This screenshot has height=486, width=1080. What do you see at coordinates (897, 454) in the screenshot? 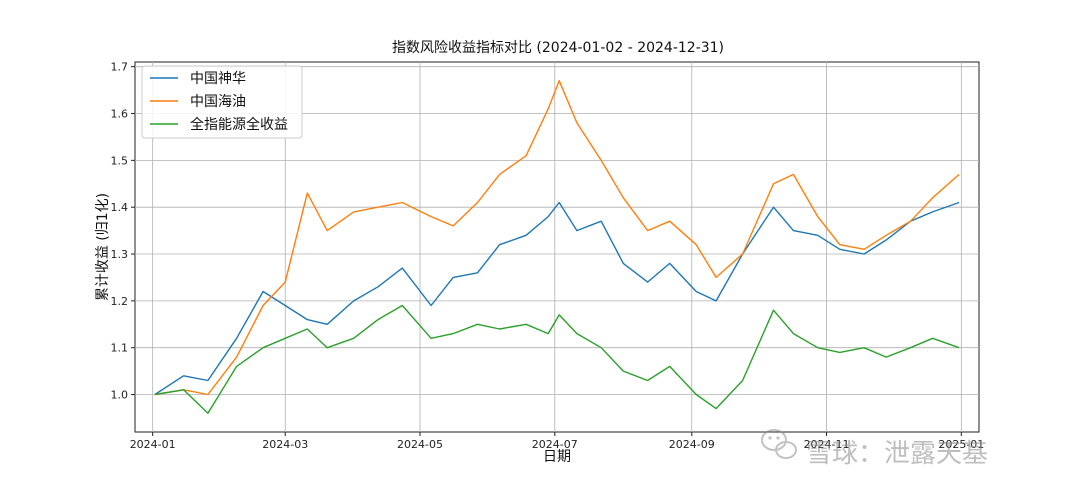
I see `watermark-text: 雪球：泄露天基` at bounding box center [897, 454].